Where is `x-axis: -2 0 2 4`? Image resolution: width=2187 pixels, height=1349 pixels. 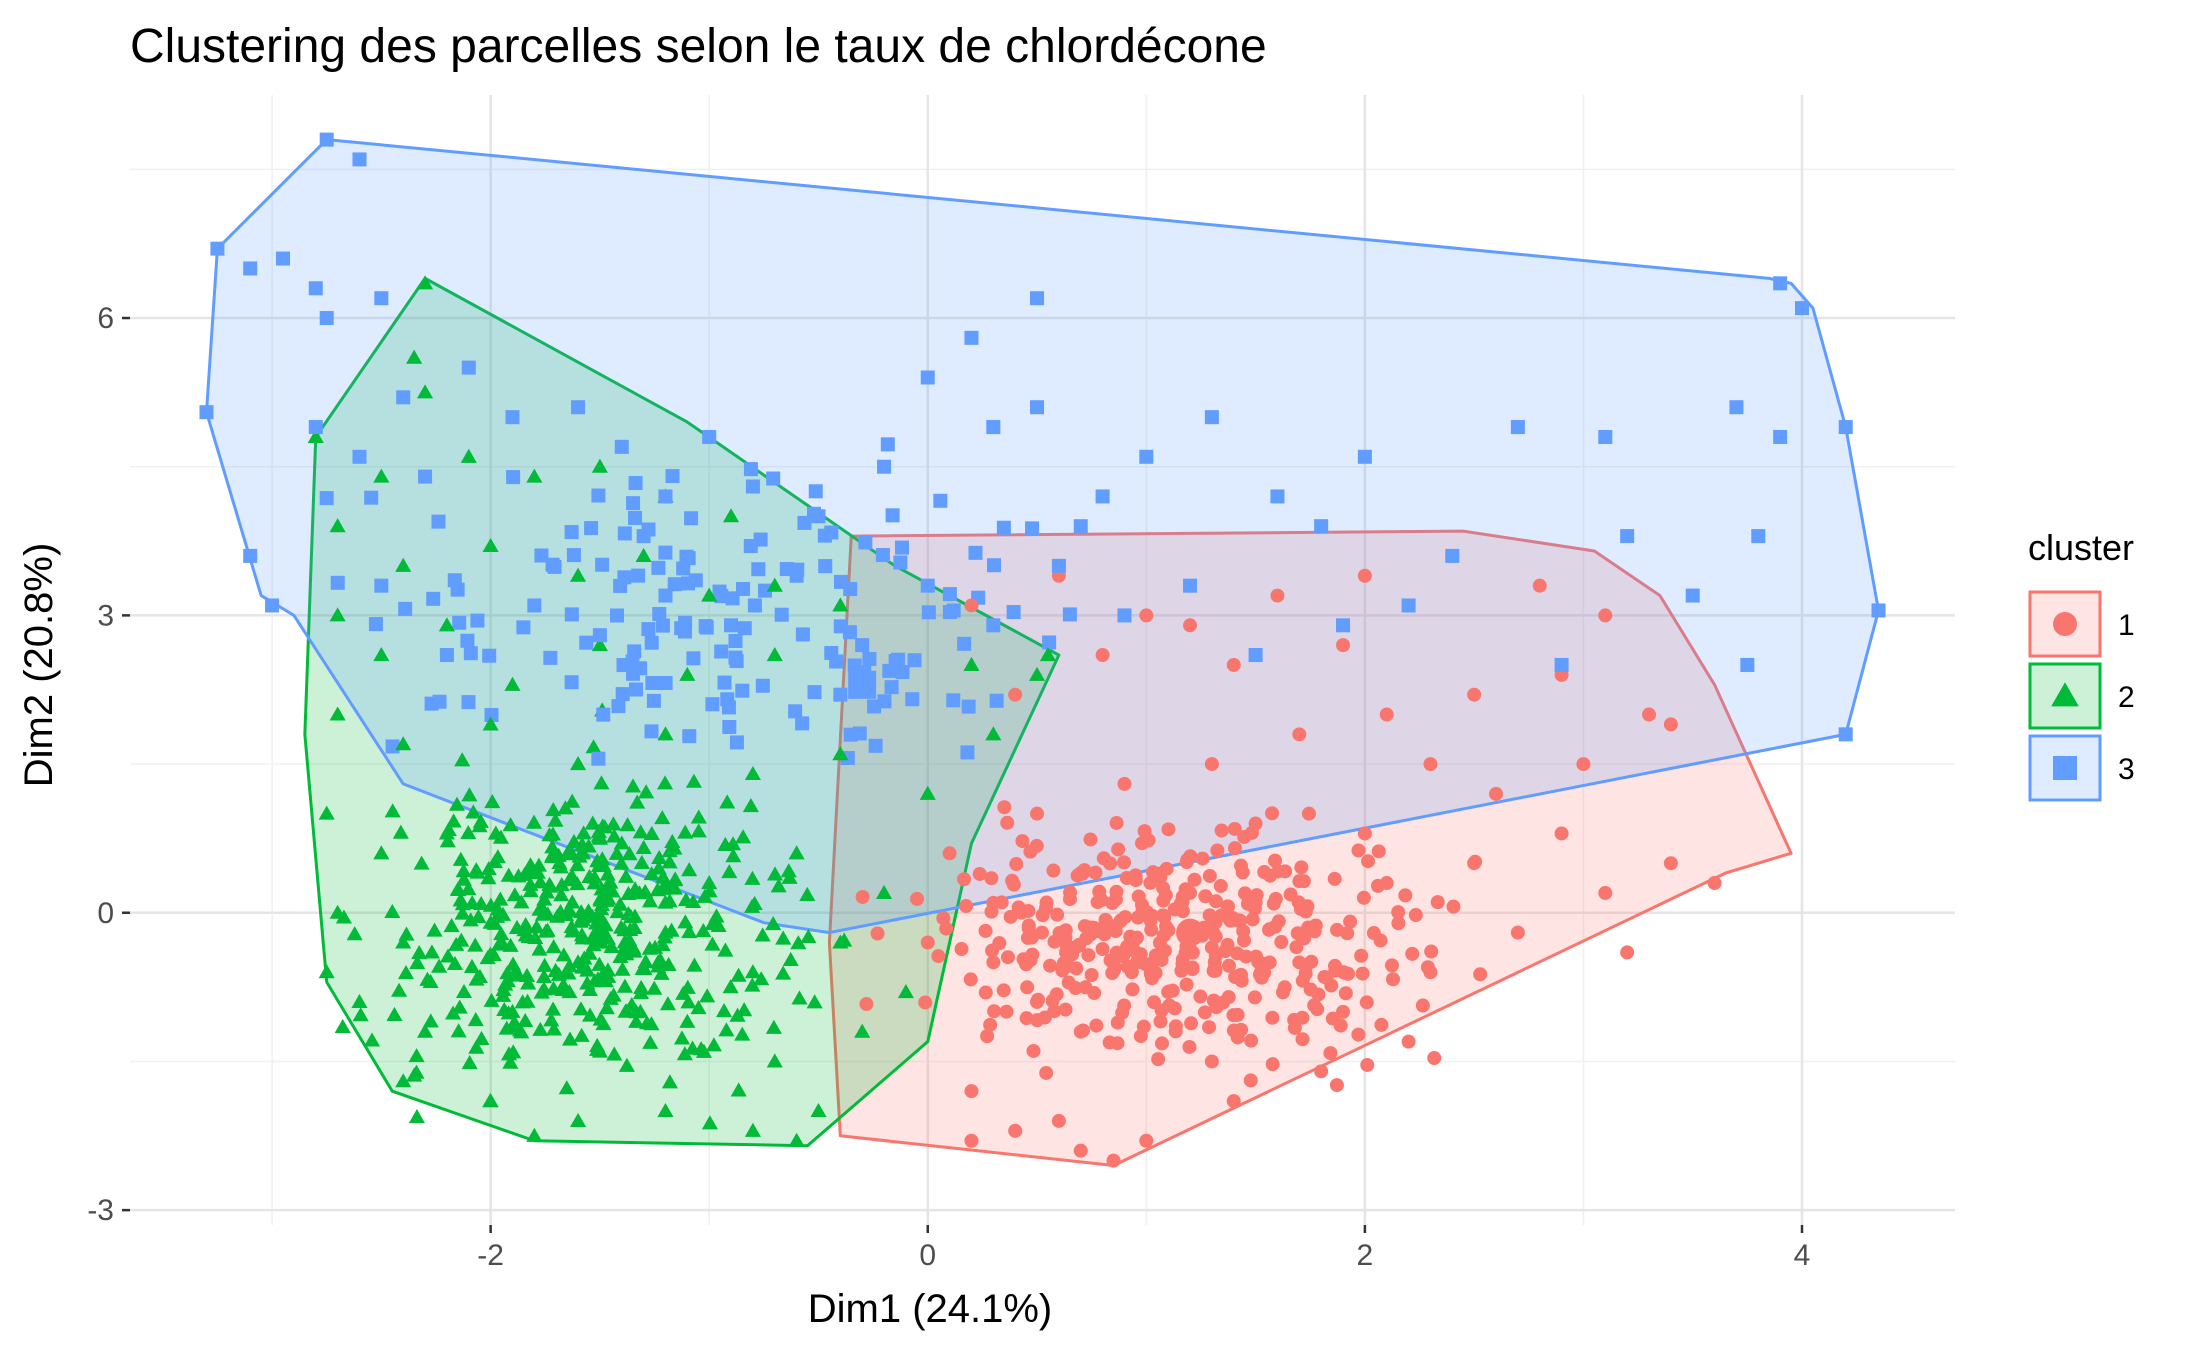
x-axis: -2 0 2 4 is located at coordinates (1143, 1248).